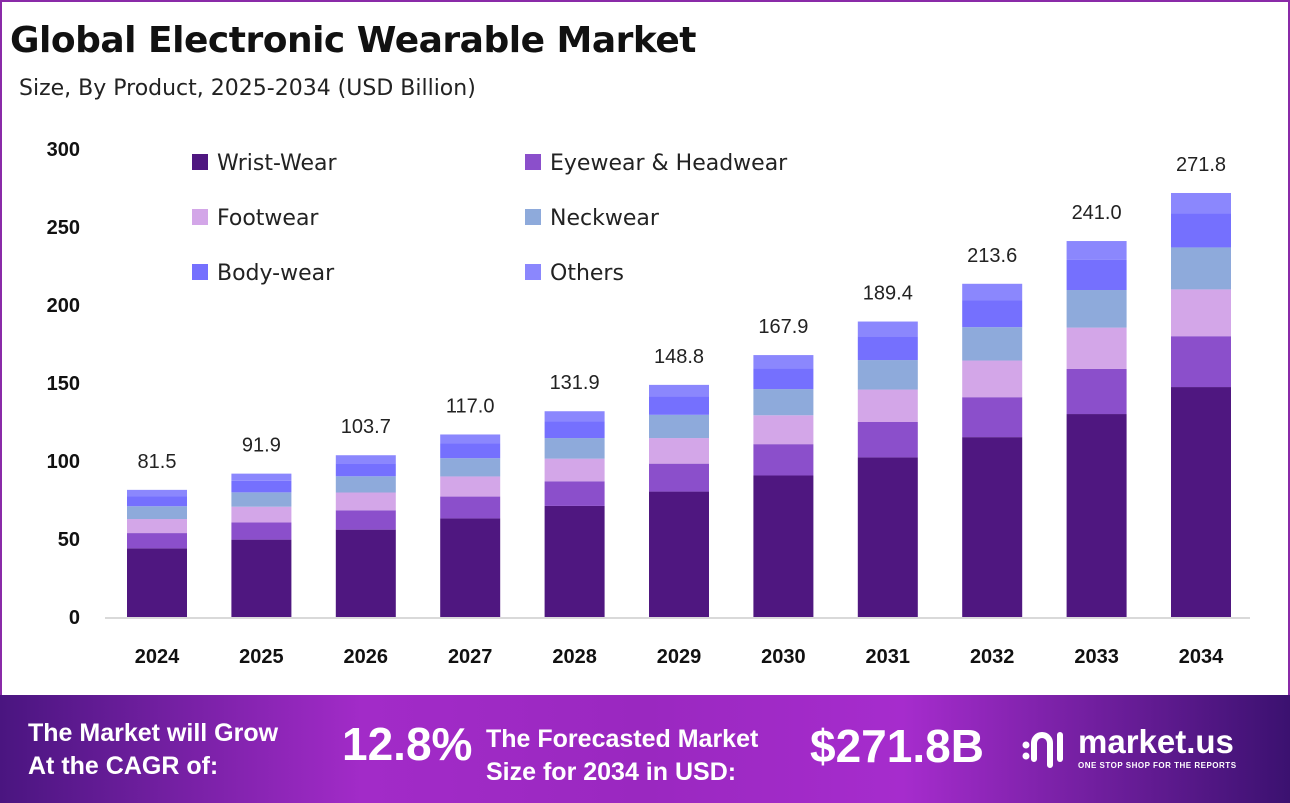 This screenshot has height=803, width=1290. Describe the element at coordinates (1042, 749) in the screenshot. I see `market-us-logo-icon` at that location.